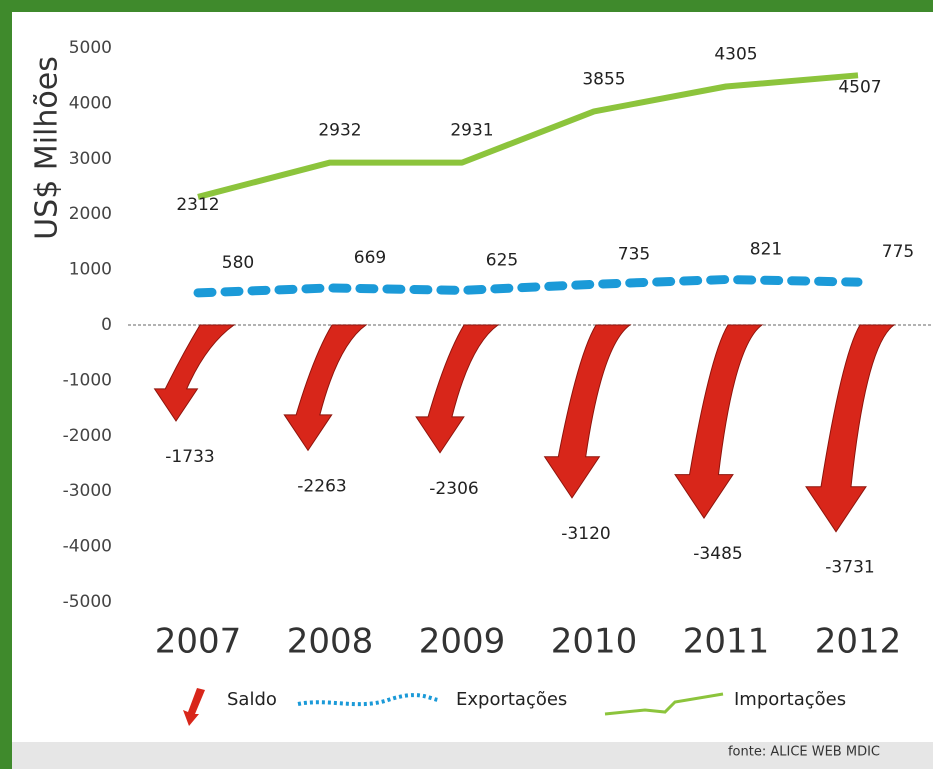 The height and width of the screenshot is (769, 933). Describe the element at coordinates (238, 263) in the screenshot. I see `value-label: 580` at that location.